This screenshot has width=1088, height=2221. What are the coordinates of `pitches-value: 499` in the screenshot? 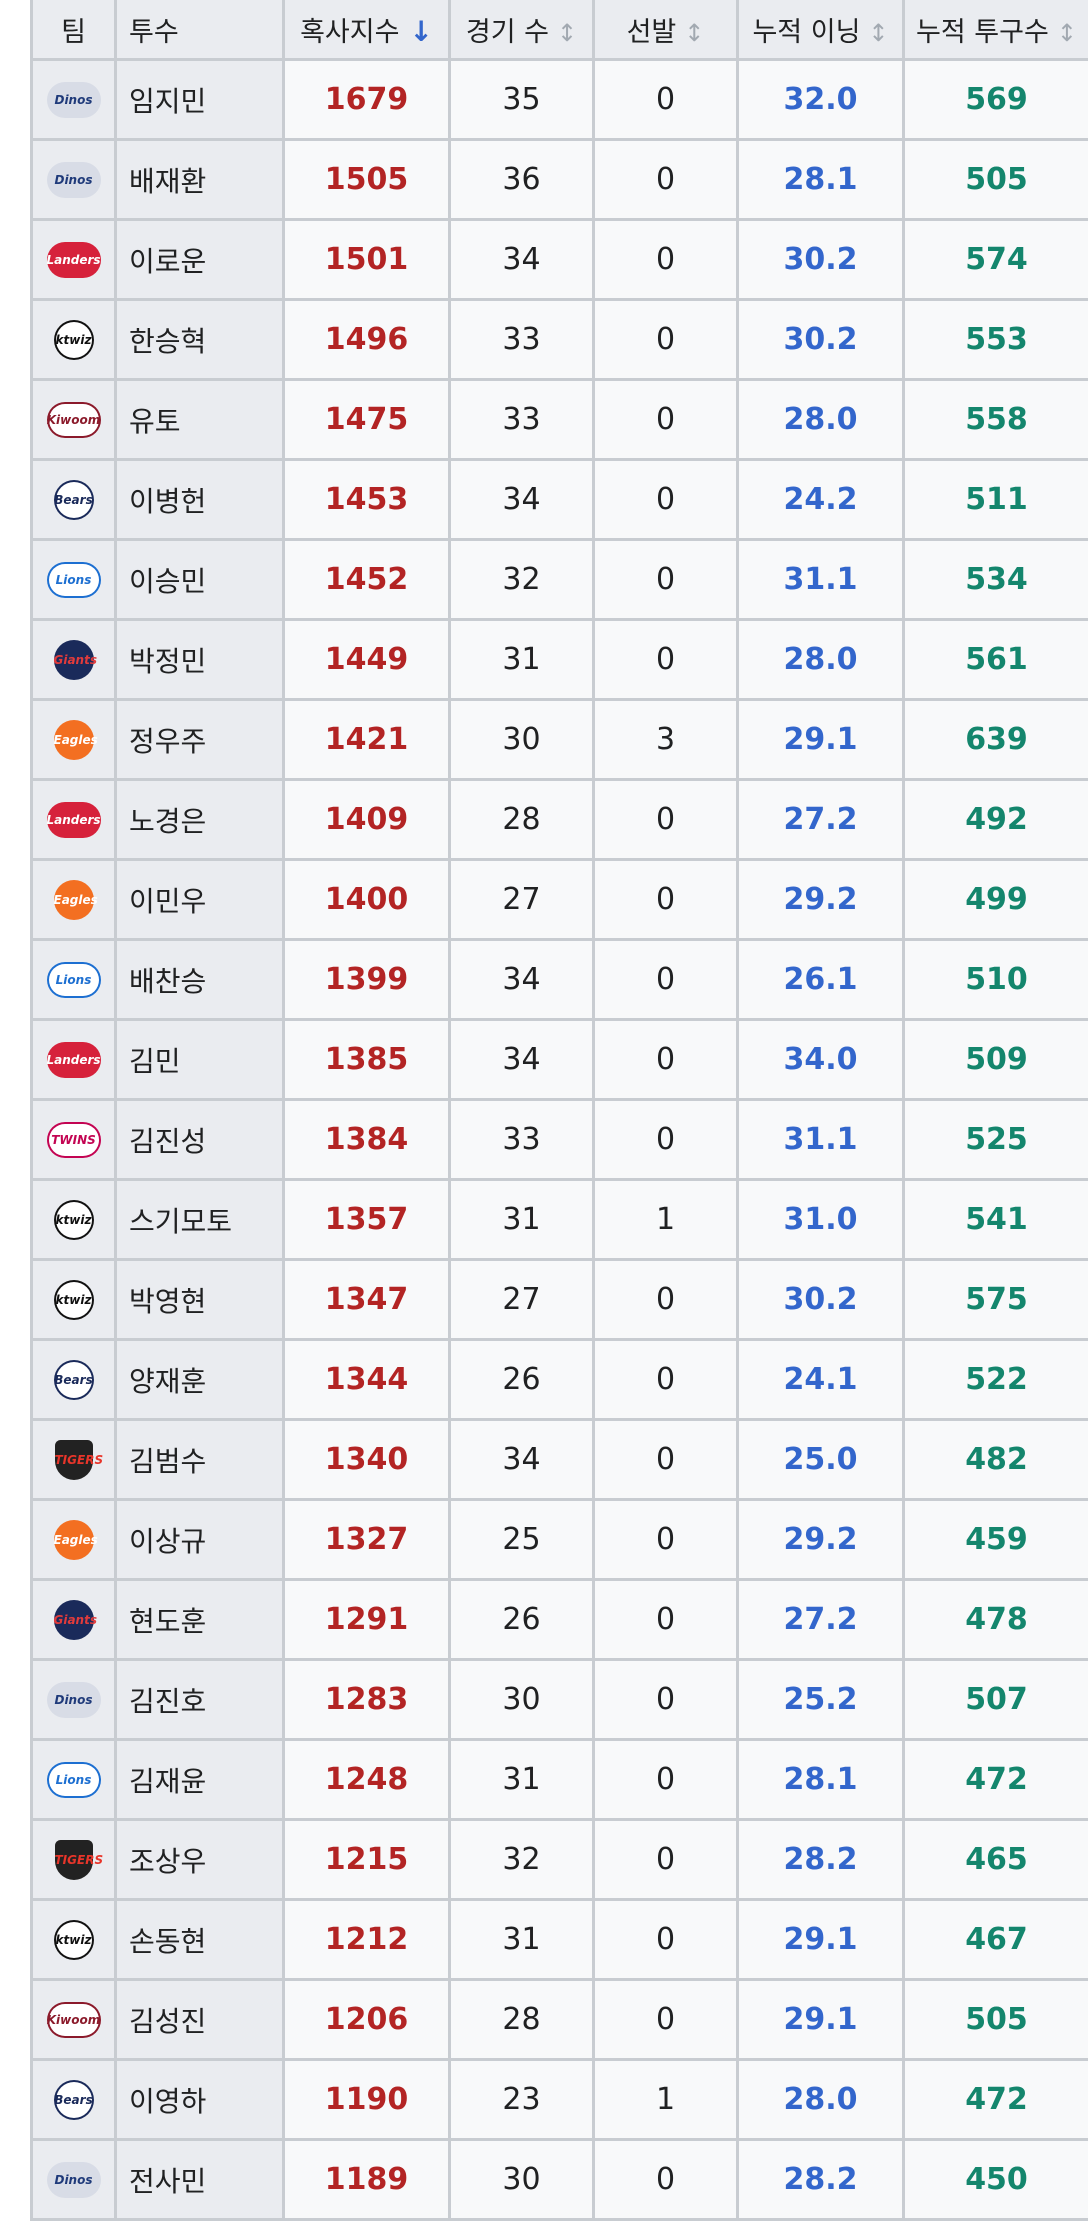 It's located at (996, 900).